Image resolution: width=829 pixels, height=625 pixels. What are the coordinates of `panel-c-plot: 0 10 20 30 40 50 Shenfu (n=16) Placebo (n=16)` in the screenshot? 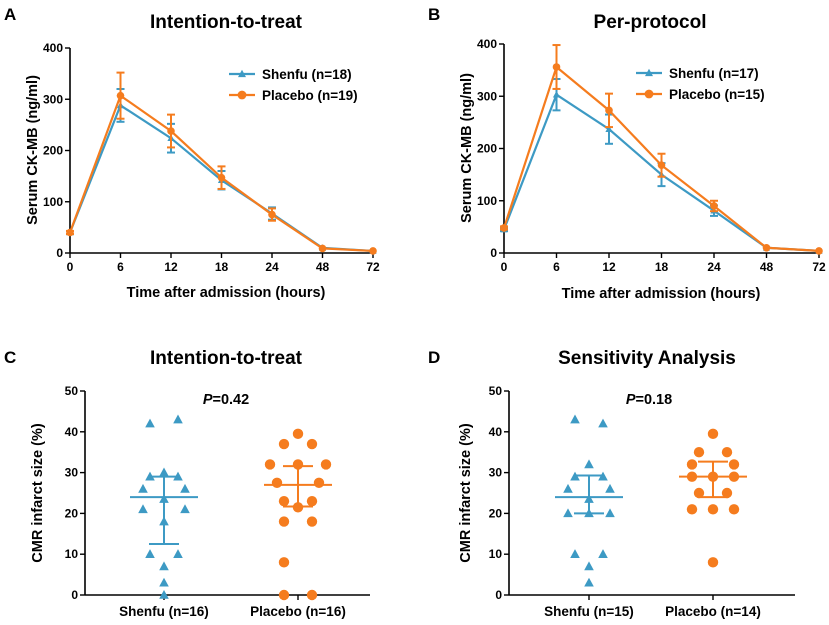 It's located at (217, 501).